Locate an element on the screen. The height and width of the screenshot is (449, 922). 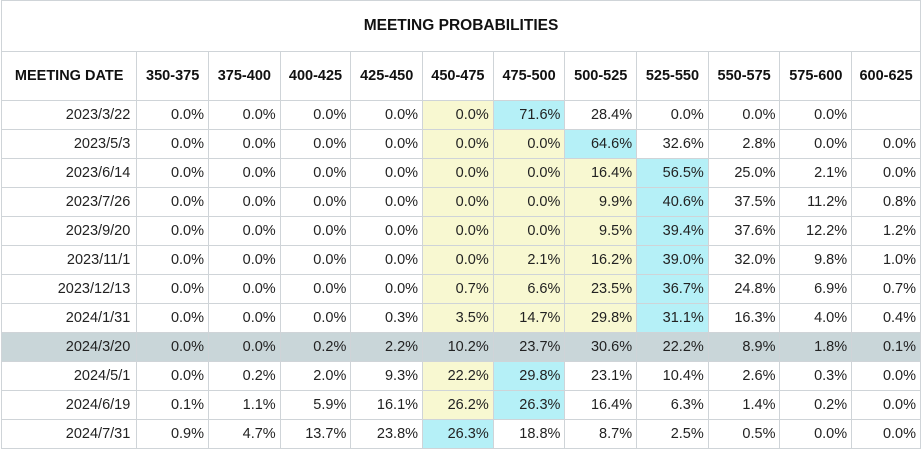
probability-cell: 14.7% is located at coordinates (529, 318).